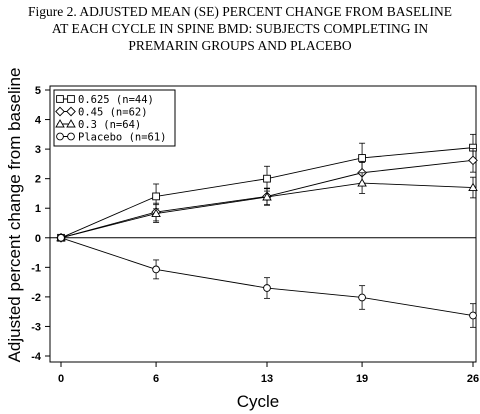 The width and height of the screenshot is (480, 414). I want to click on y-tick-label: 5, so click(38, 91).